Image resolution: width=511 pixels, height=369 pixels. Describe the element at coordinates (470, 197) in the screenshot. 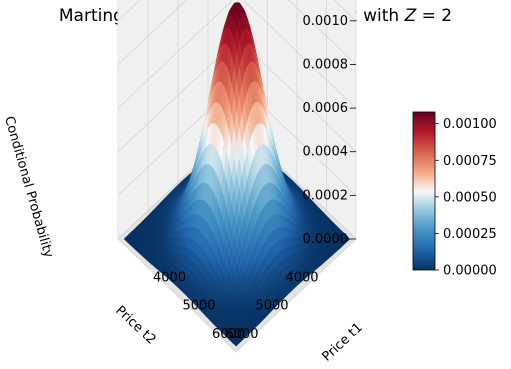

I see `colorbar-tick-label: 0.00050` at that location.